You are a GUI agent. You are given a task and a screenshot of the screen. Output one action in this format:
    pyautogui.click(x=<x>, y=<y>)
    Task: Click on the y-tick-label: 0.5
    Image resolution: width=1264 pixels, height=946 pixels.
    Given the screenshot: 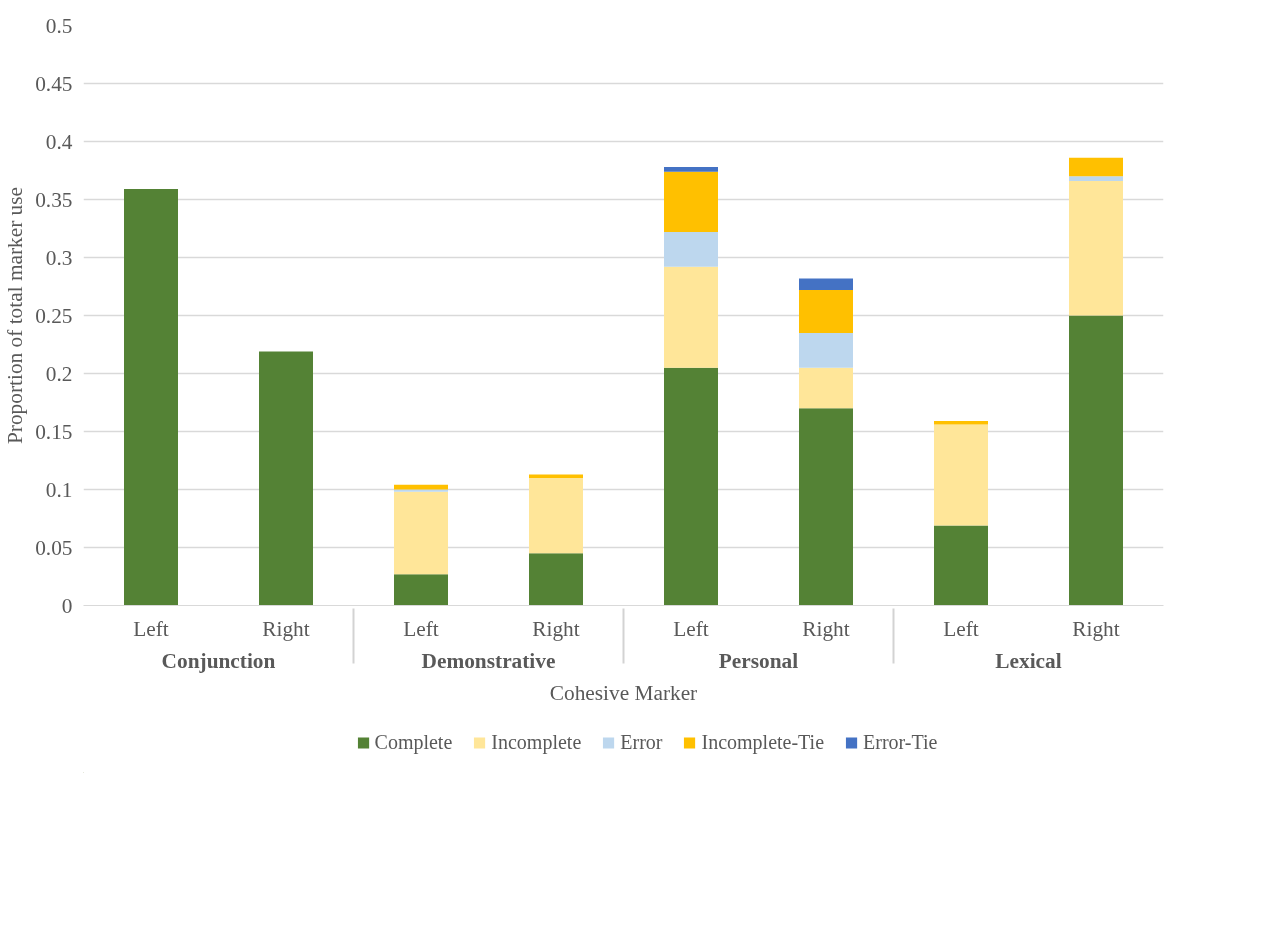 What is the action you would take?
    pyautogui.click(x=59, y=25)
    